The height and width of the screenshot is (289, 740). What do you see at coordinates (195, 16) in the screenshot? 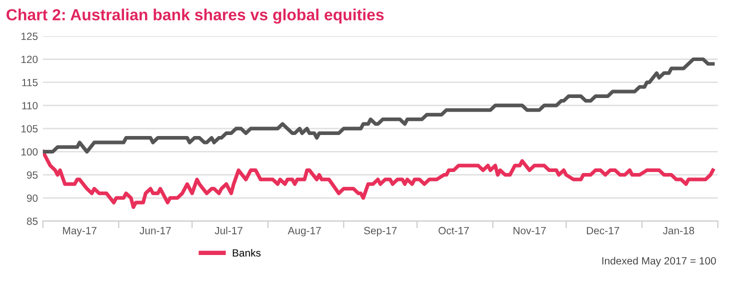
I see `chart-title: Chart 2: Australian bank shares vs global equities` at bounding box center [195, 16].